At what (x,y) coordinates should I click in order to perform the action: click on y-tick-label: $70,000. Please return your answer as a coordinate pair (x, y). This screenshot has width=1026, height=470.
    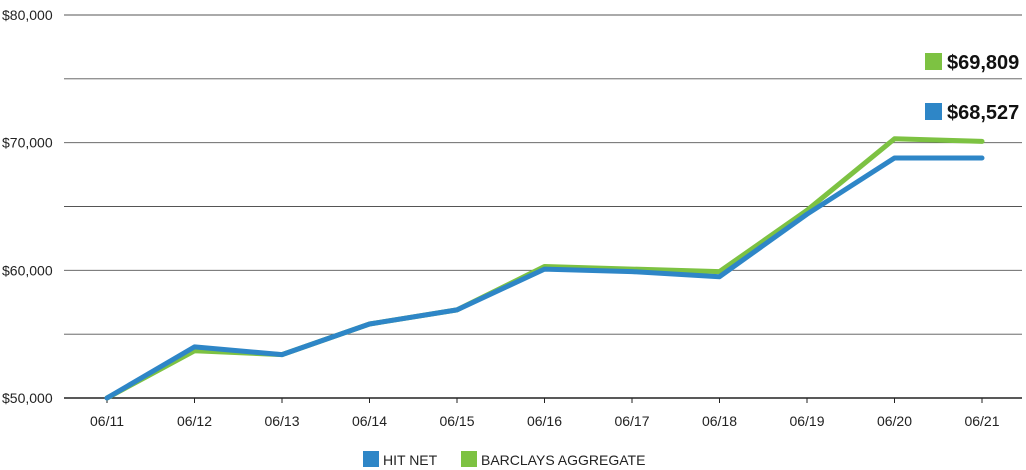
    Looking at the image, I should click on (27, 143).